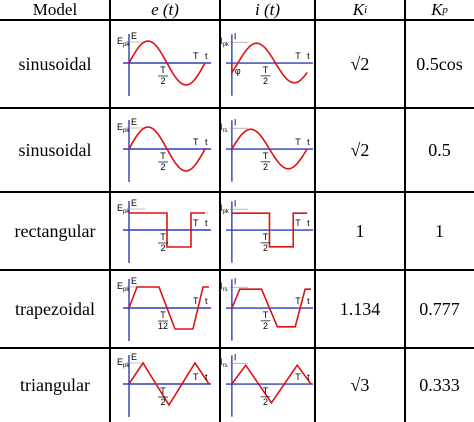 Image resolution: width=474 pixels, height=422 pixels. I want to click on header-sub: i, so click(366, 10).